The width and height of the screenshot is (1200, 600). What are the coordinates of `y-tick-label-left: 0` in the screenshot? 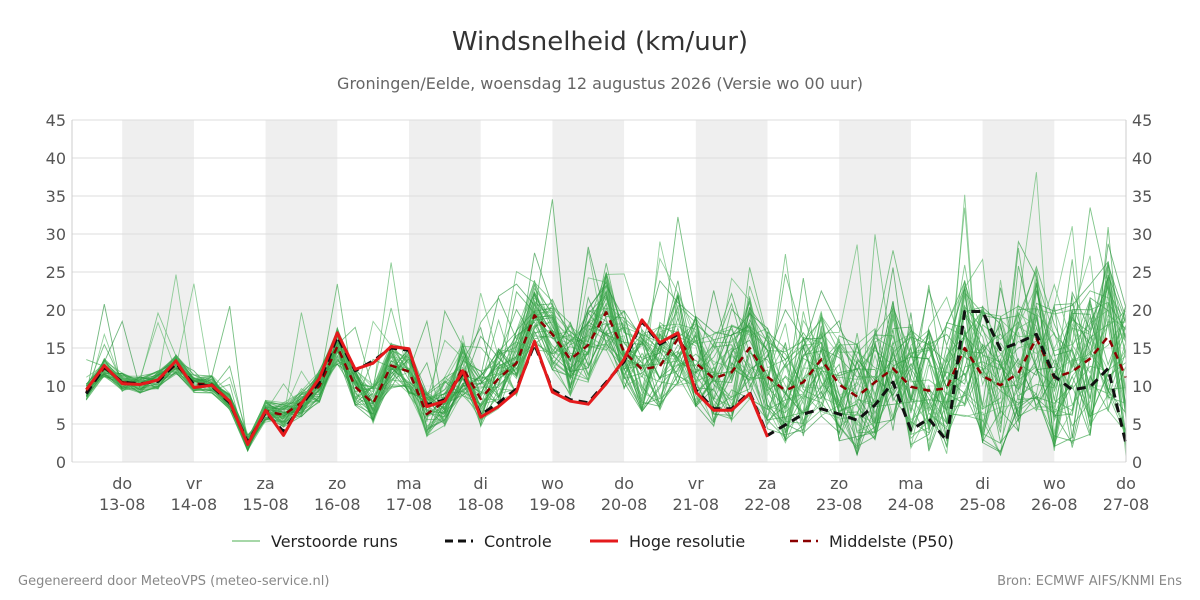 It's located at (61, 462).